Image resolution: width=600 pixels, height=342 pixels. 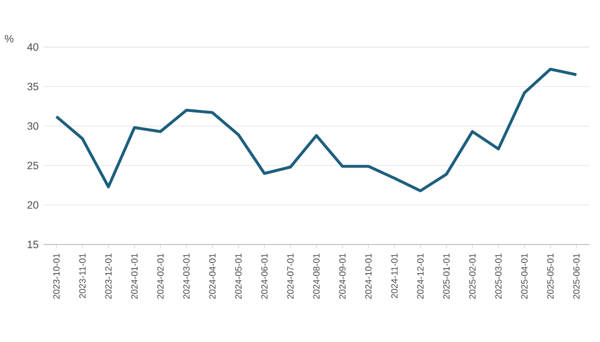 What do you see at coordinates (550, 276) in the screenshot?
I see `x-tick-label: 2025-05-01` at bounding box center [550, 276].